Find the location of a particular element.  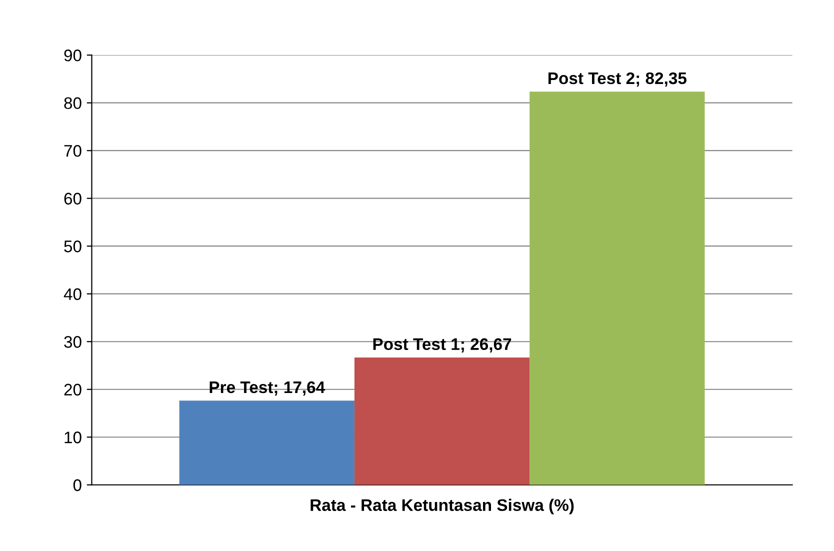

y-tick-label: 90 is located at coordinates (73, 56).